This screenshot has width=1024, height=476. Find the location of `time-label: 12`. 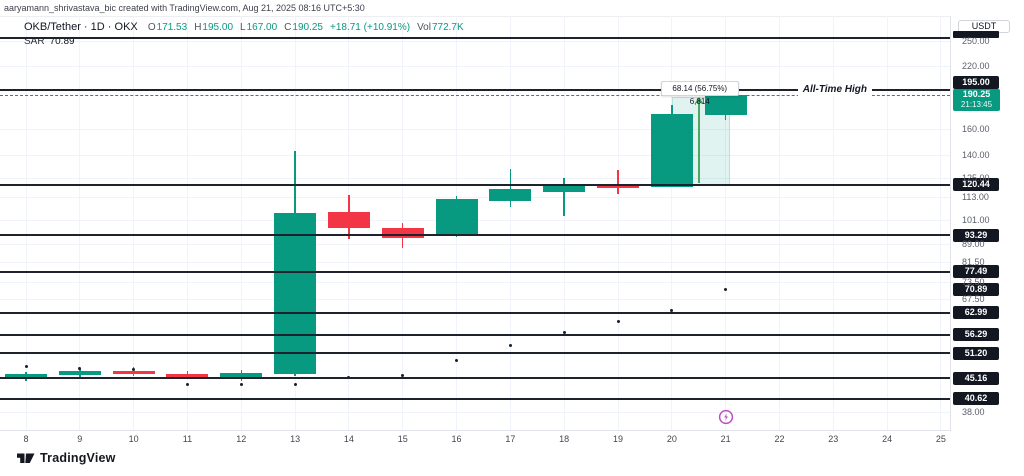

time-label: 12 is located at coordinates (241, 439).